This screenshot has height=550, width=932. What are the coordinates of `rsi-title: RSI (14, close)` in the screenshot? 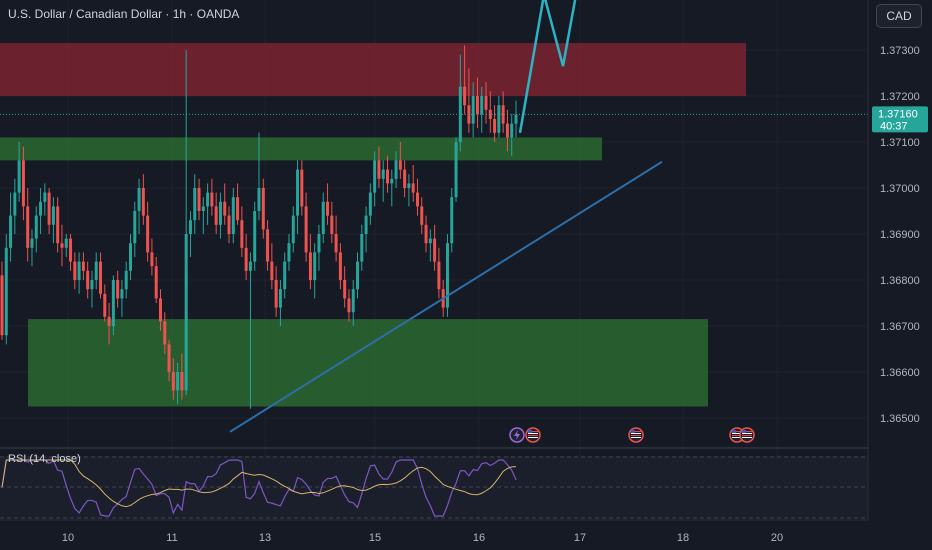 It's located at (44, 459).